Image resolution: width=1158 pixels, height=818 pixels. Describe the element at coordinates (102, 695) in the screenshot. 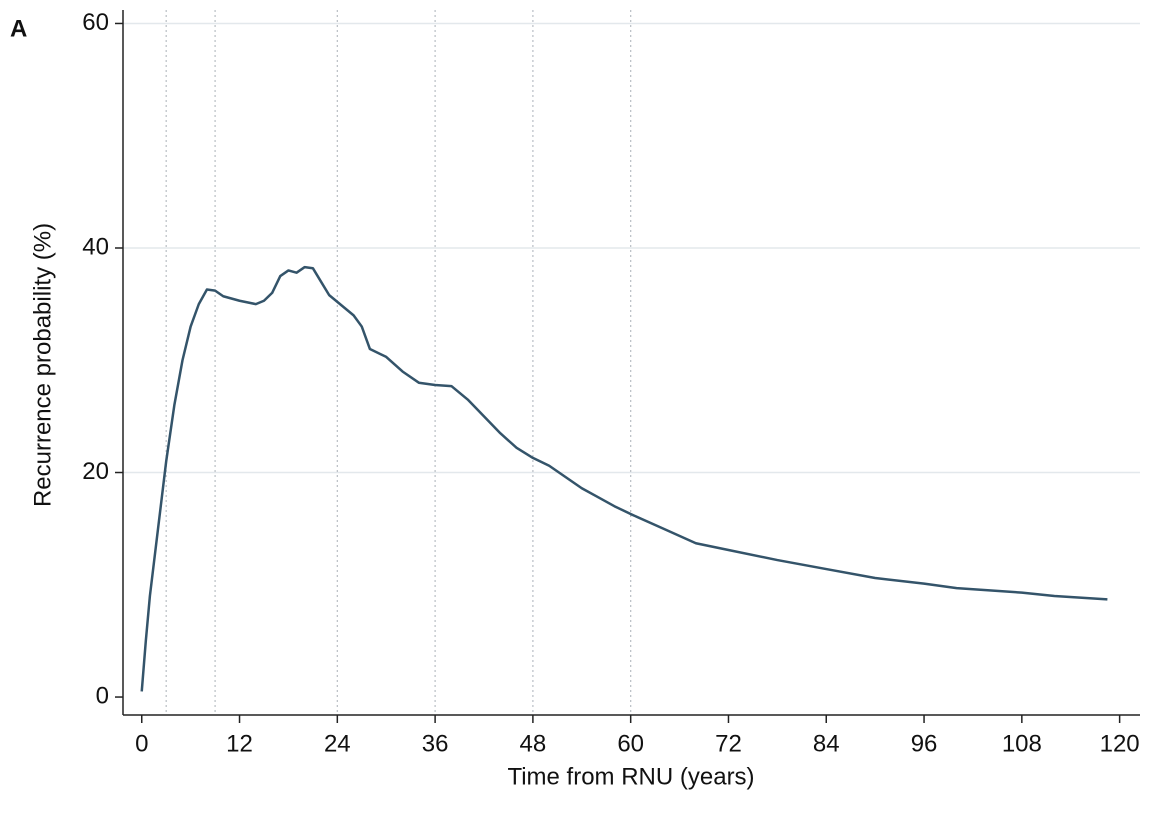

I see `y-tick-label: 0` at that location.